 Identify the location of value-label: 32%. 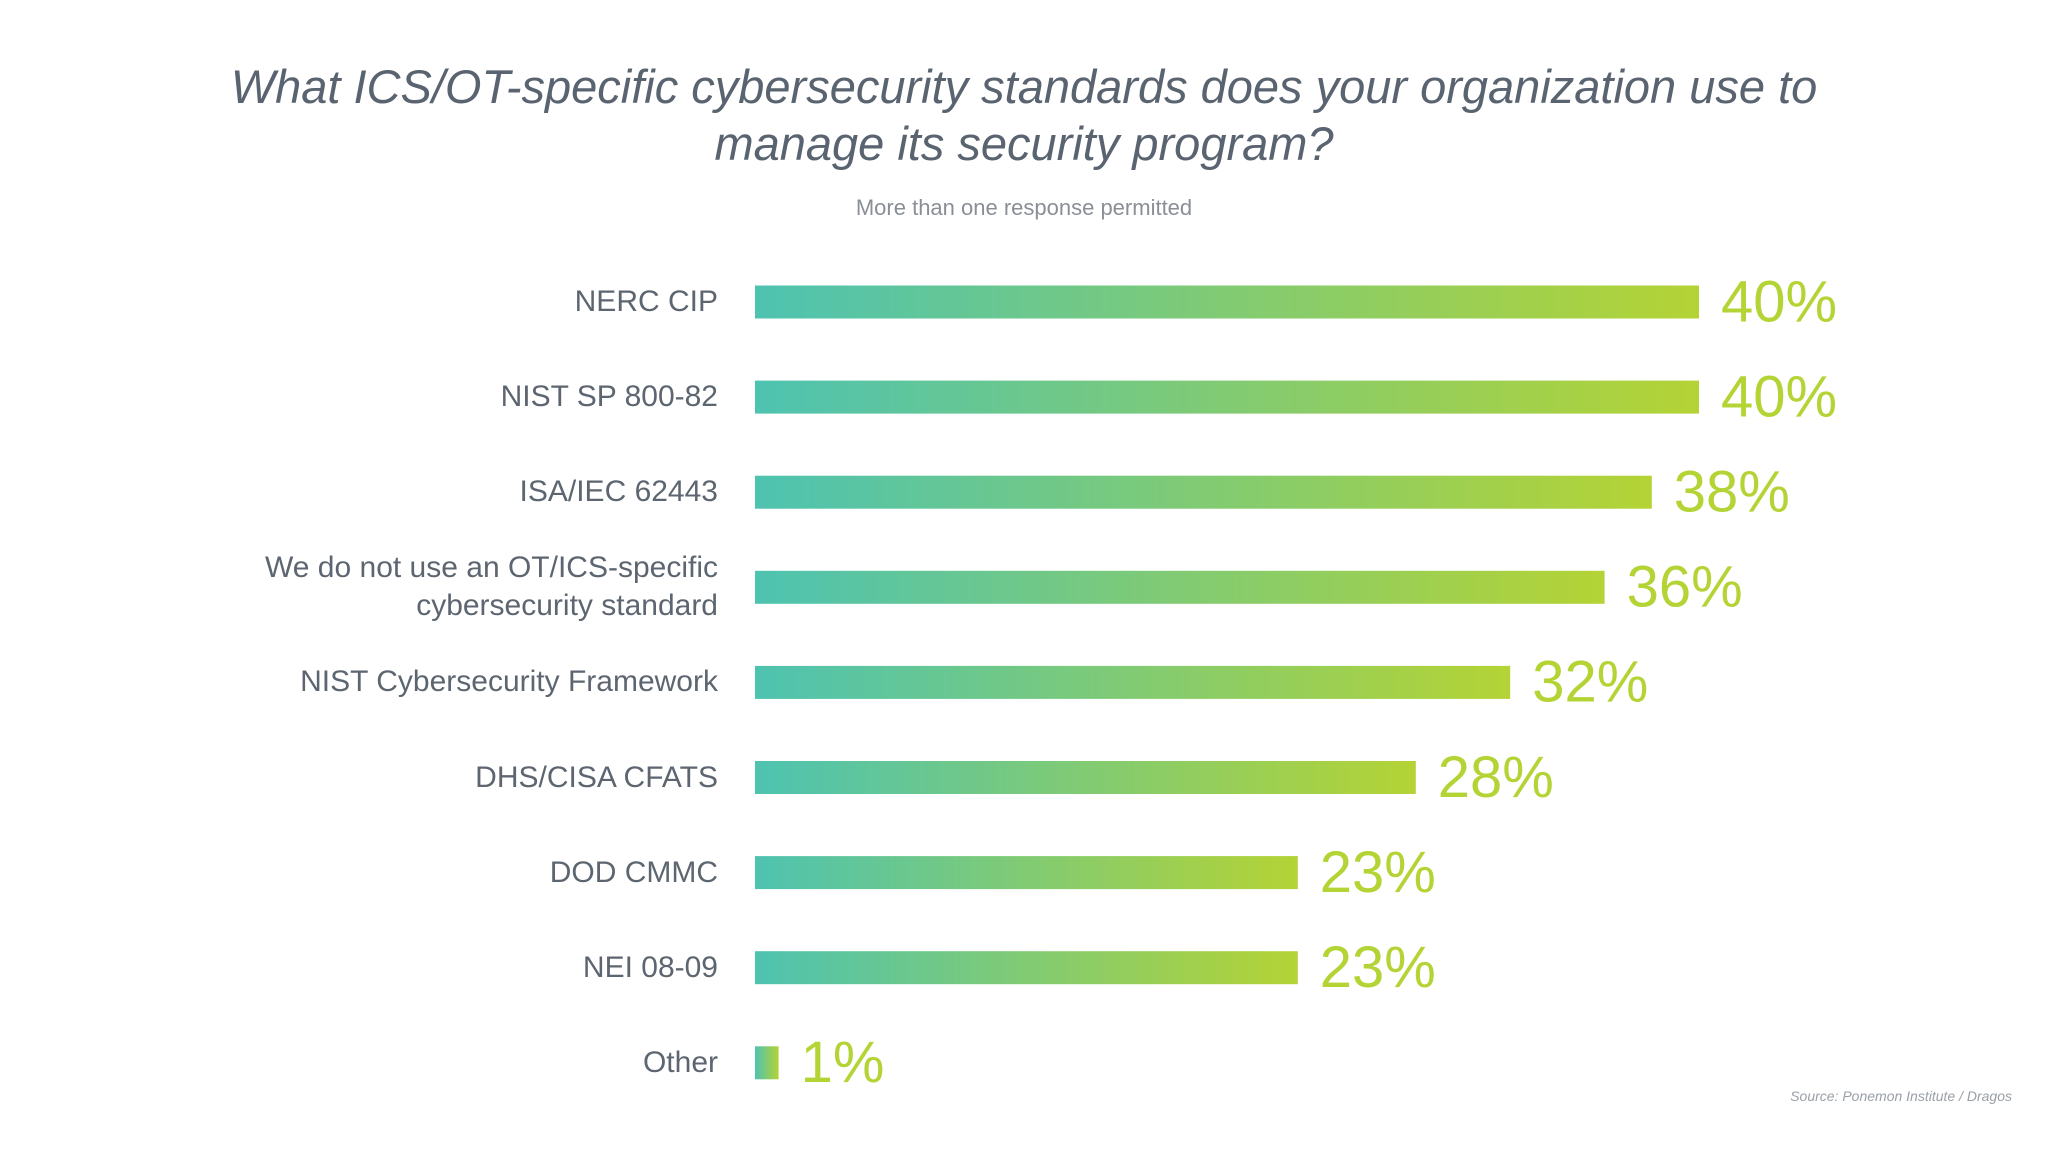
(1590, 682).